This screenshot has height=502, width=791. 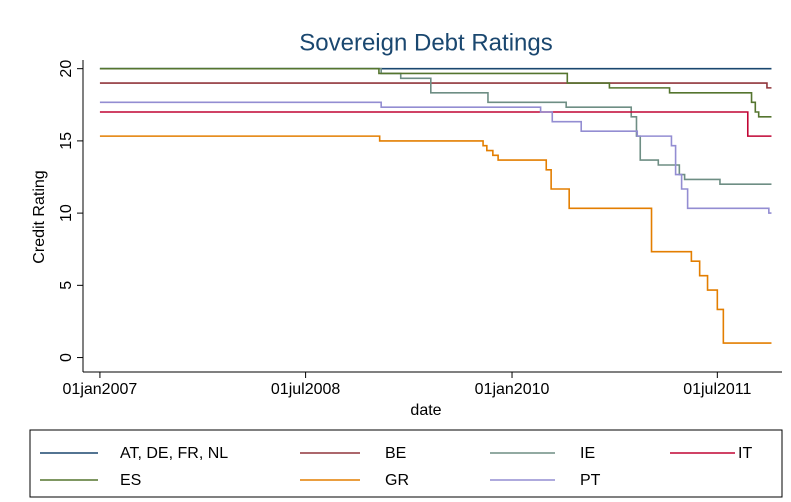 What do you see at coordinates (100, 389) in the screenshot?
I see `x-tick-label: 01jan2007` at bounding box center [100, 389].